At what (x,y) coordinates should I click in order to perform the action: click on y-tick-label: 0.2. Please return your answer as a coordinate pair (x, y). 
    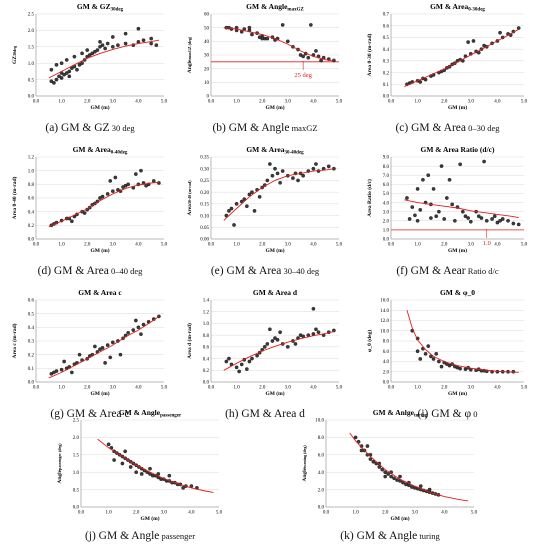
    Looking at the image, I should click on (386, 73).